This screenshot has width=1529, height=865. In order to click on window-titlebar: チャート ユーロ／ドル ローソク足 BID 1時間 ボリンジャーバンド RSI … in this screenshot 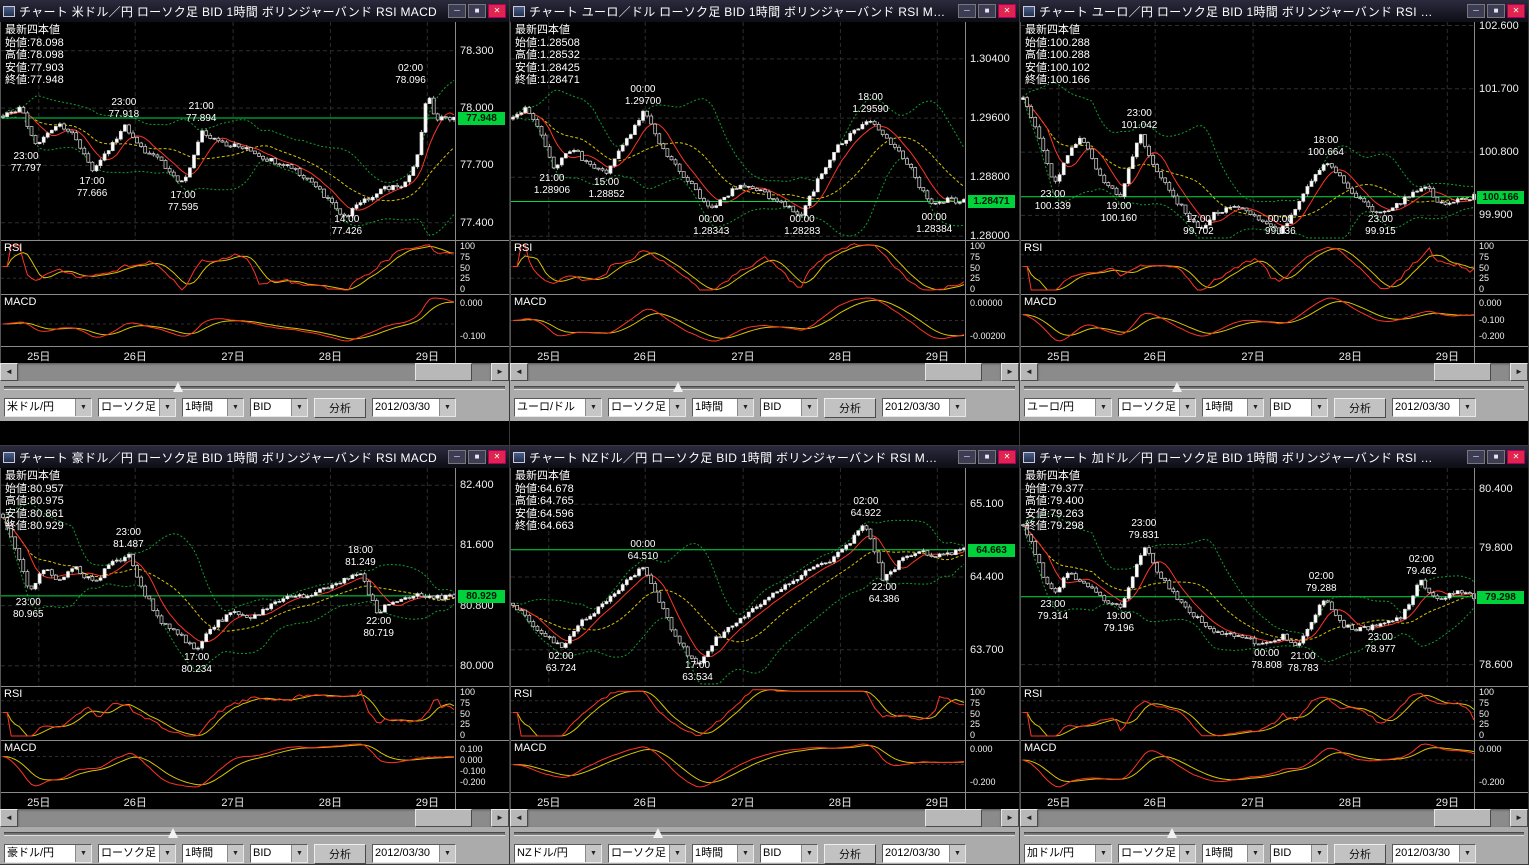, I will do `click(764, 11)`.